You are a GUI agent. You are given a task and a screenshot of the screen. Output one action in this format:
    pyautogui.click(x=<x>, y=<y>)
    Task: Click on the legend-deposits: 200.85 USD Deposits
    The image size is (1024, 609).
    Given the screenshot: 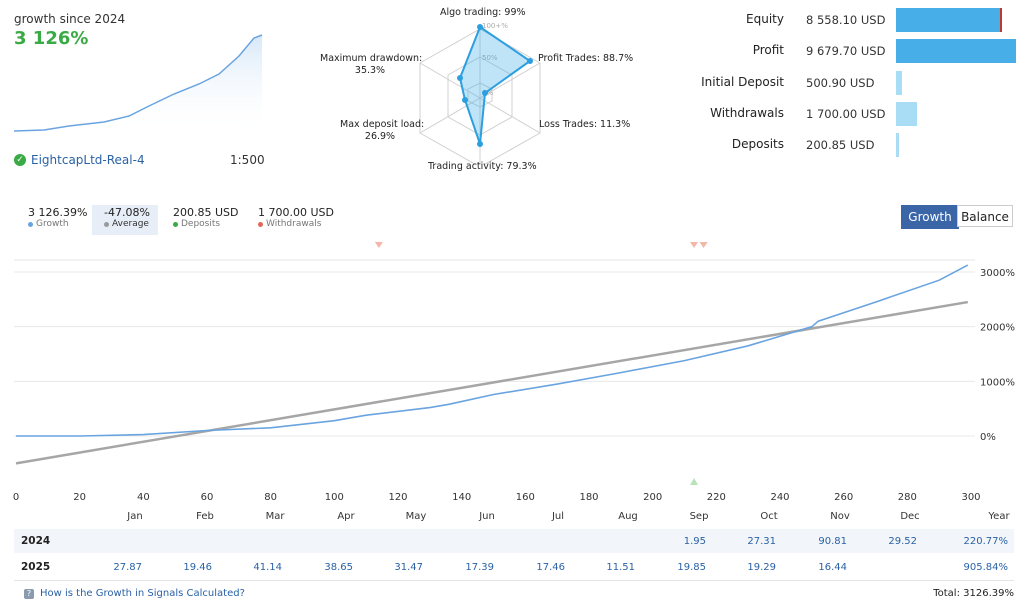 What is the action you would take?
    pyautogui.click(x=206, y=220)
    